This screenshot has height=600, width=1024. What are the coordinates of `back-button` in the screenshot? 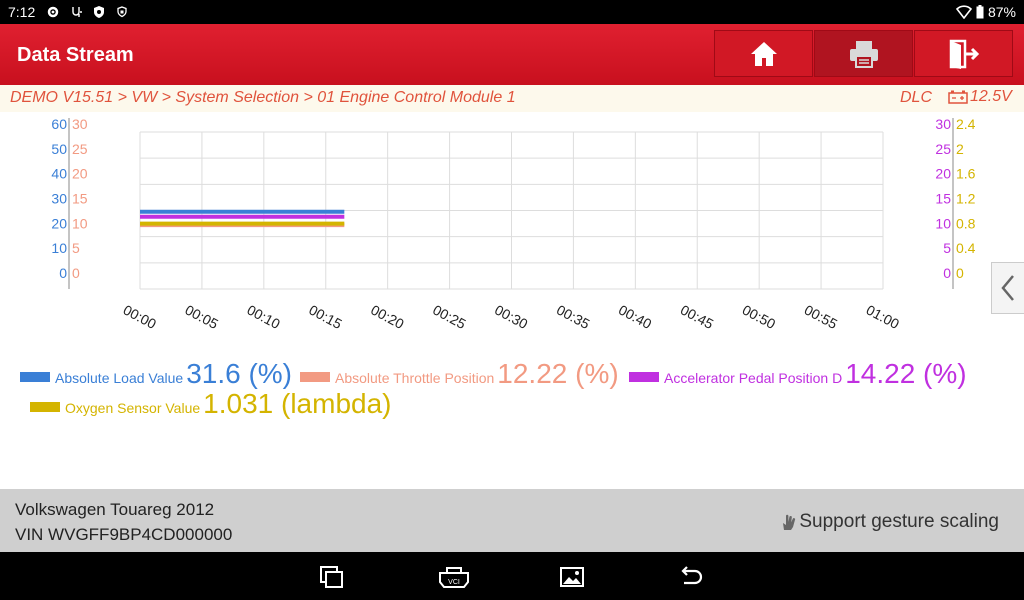 It's located at (691, 577).